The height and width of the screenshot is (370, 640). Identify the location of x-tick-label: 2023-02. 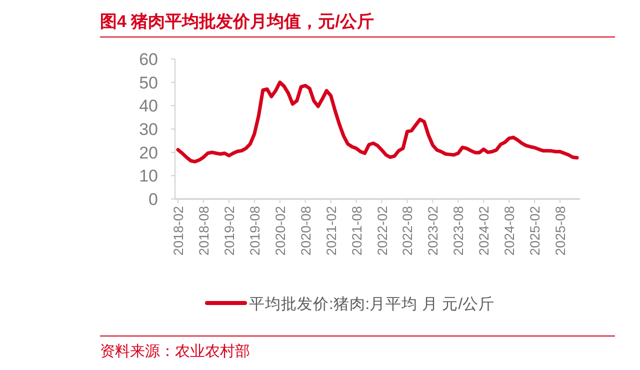
(433, 231).